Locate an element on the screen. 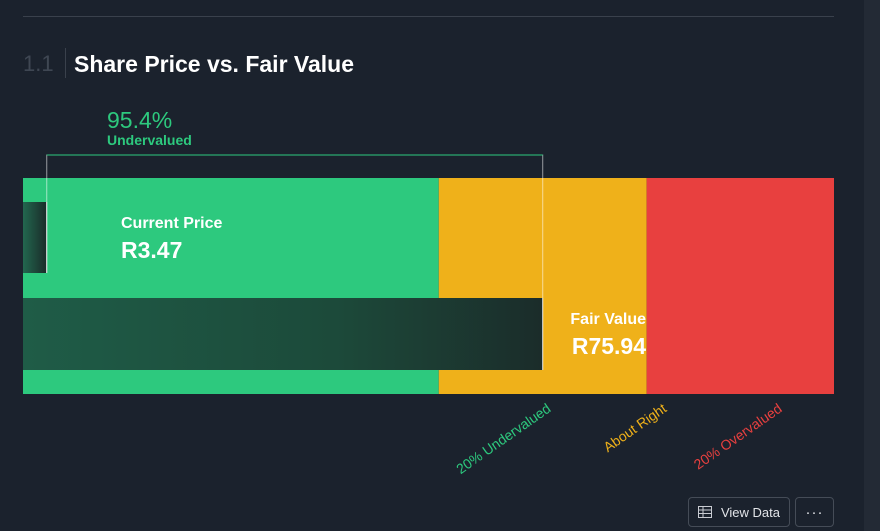 The height and width of the screenshot is (531, 880). current-price-value: R3.47 is located at coordinates (152, 250).